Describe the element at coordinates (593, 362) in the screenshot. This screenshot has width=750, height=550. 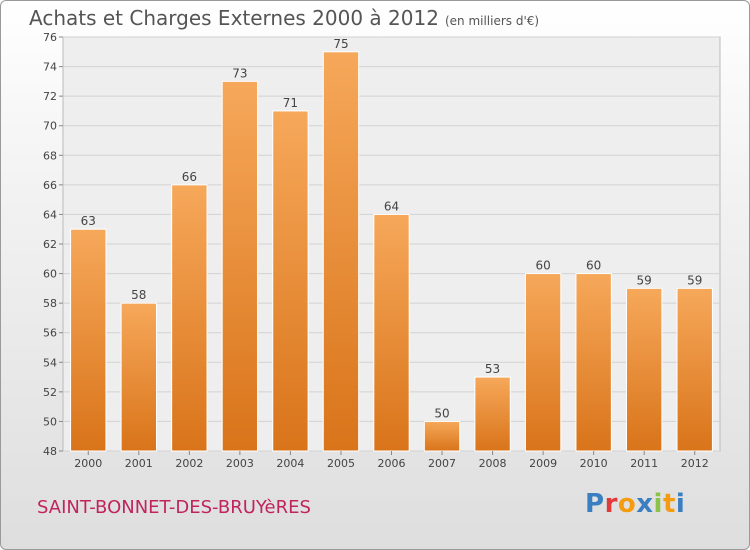
I see `bar-2010` at that location.